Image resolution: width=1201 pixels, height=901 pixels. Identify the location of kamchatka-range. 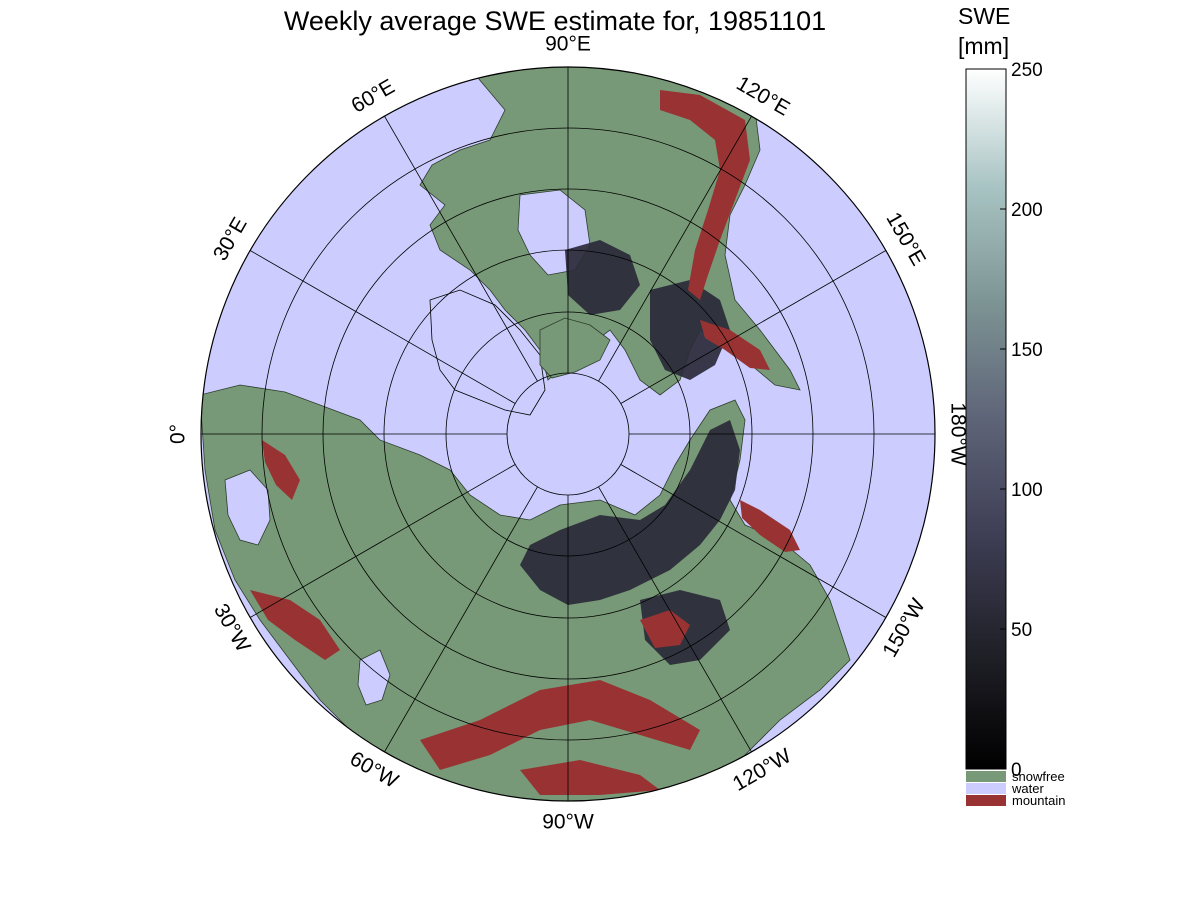
(770, 526).